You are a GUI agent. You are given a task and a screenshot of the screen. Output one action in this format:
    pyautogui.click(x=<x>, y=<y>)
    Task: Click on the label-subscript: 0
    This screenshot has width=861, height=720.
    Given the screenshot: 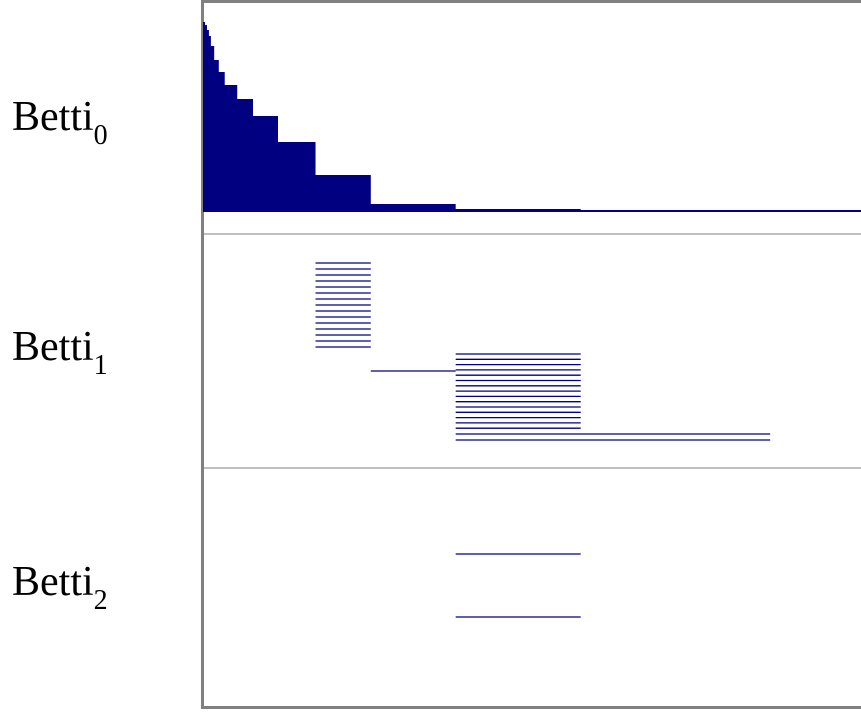 What is the action you would take?
    pyautogui.click(x=101, y=135)
    